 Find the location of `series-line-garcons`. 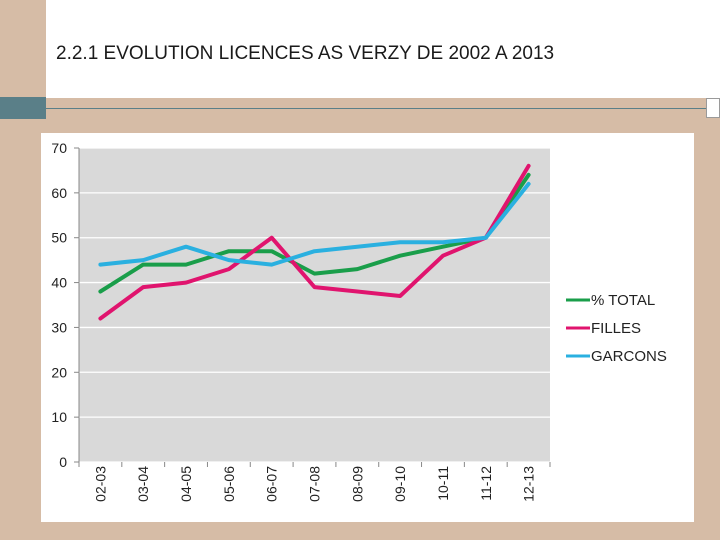

series-line-garcons is located at coordinates (314, 224).